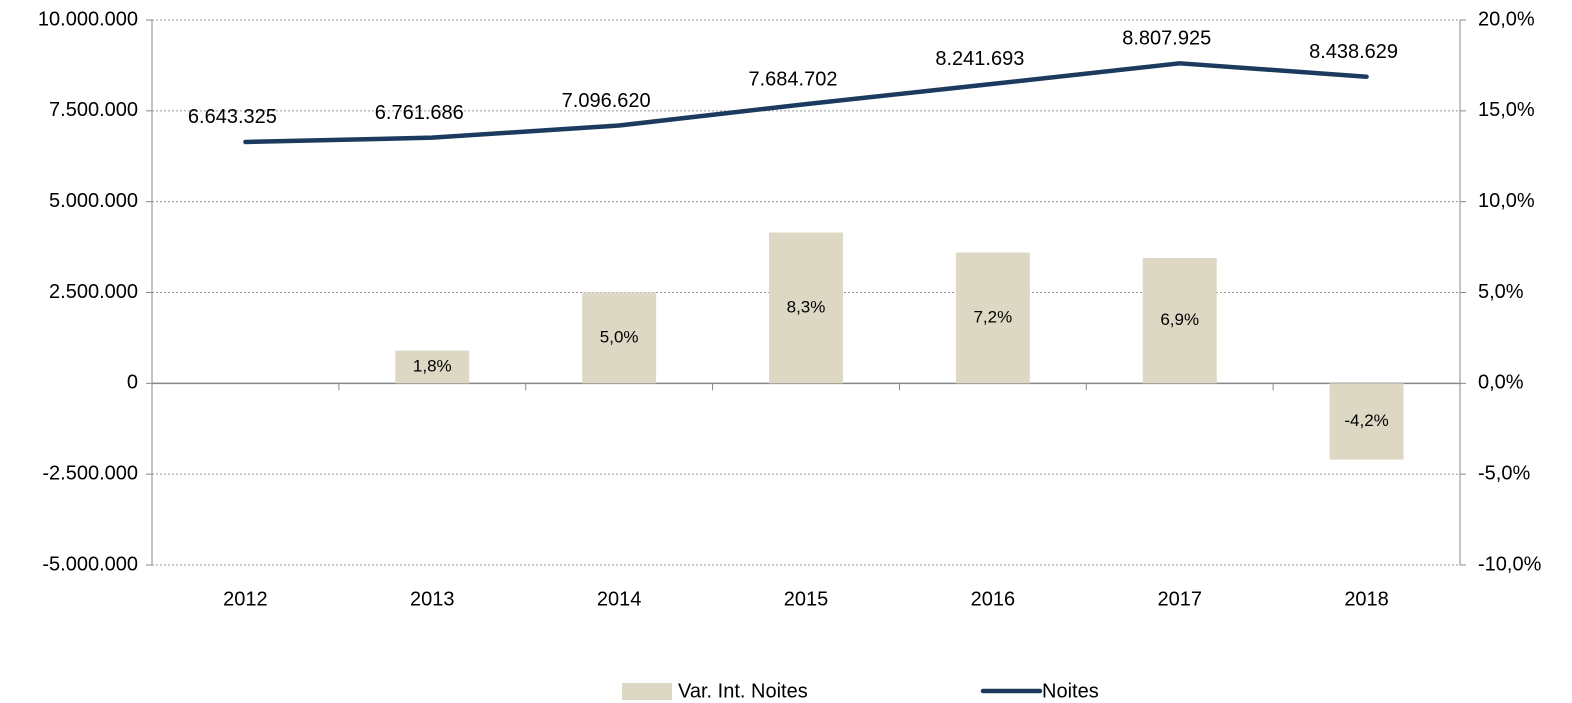  I want to click on line-value-label: 6.761.686, so click(419, 113).